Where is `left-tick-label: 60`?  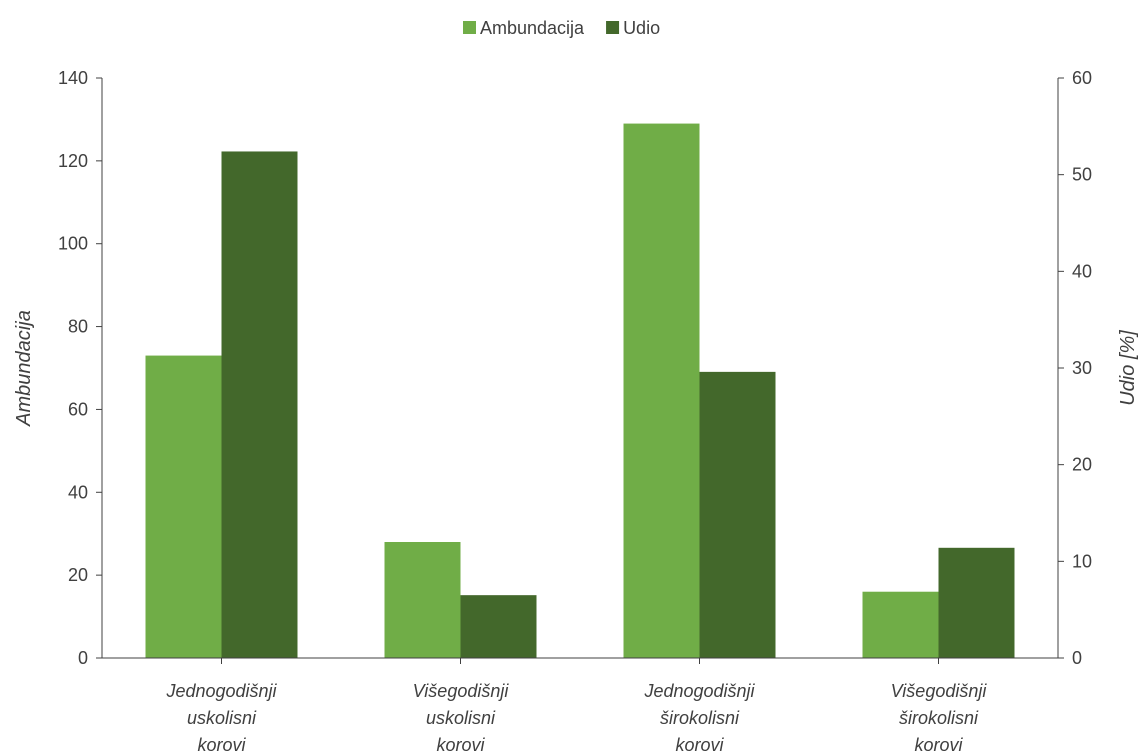 left-tick-label: 60 is located at coordinates (78, 409).